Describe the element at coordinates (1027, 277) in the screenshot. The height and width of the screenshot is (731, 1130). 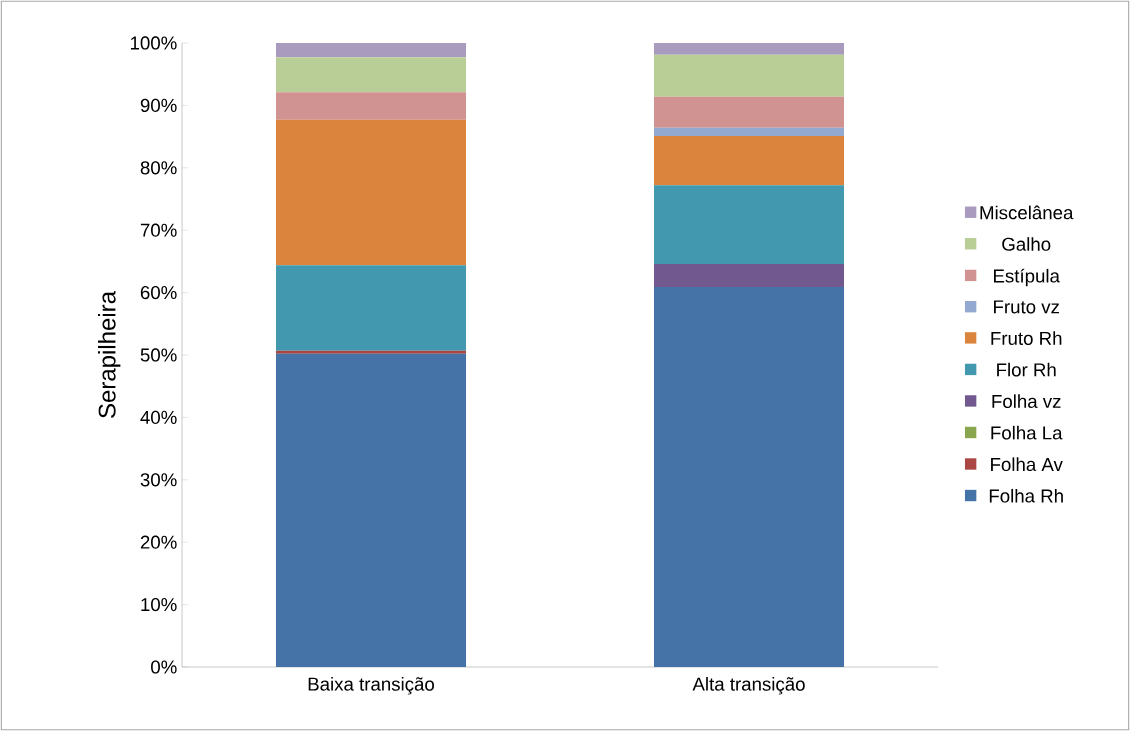
I see `legend-label: Estípula` at that location.